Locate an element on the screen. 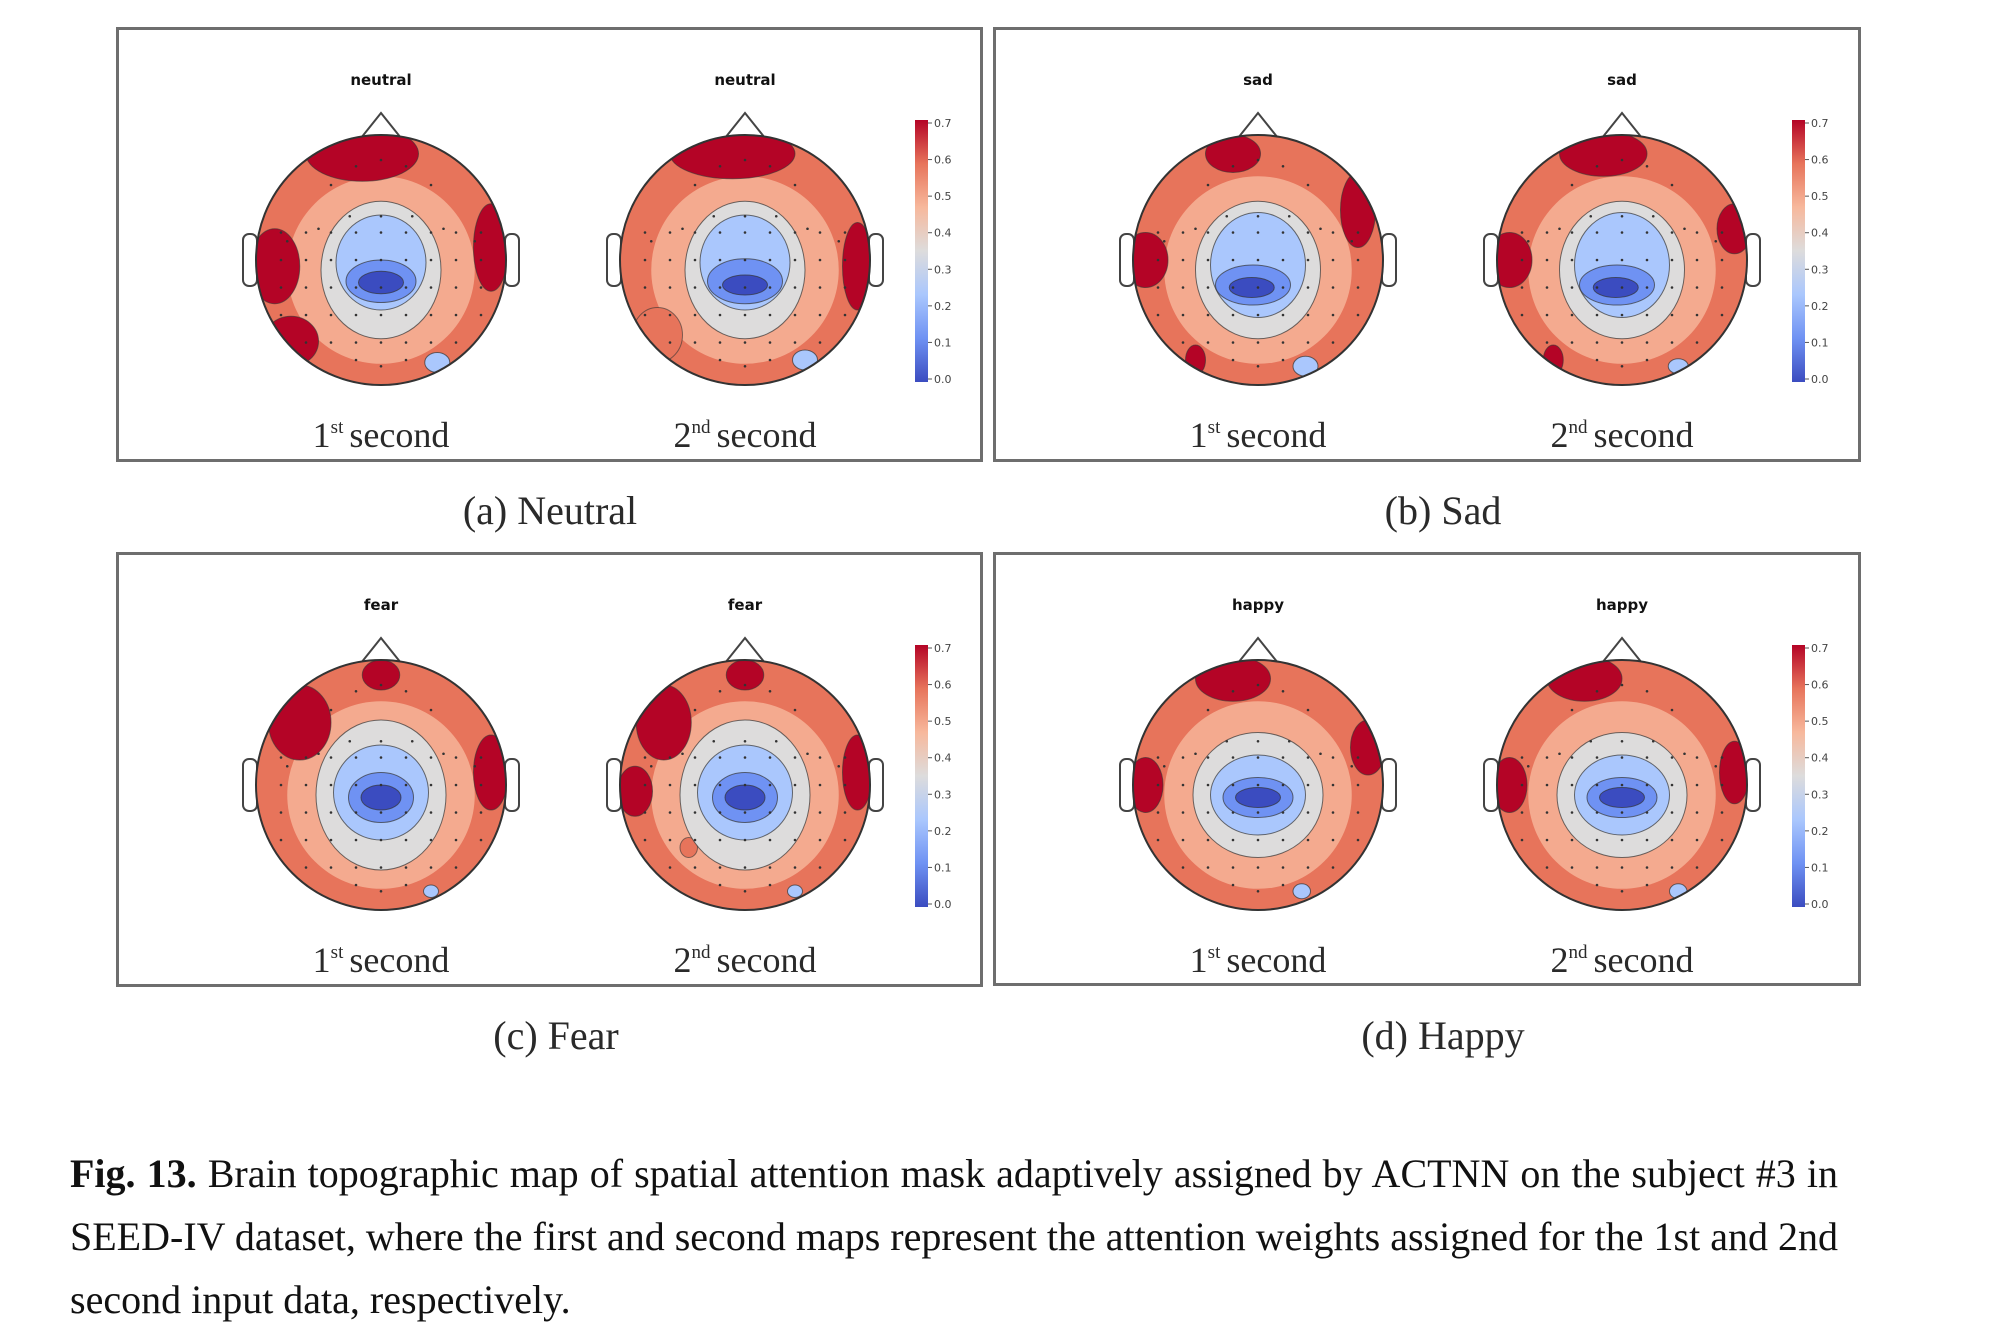 Image resolution: width=2000 pixels, height=1342 pixels. time-label: 1st second is located at coordinates (381, 960).